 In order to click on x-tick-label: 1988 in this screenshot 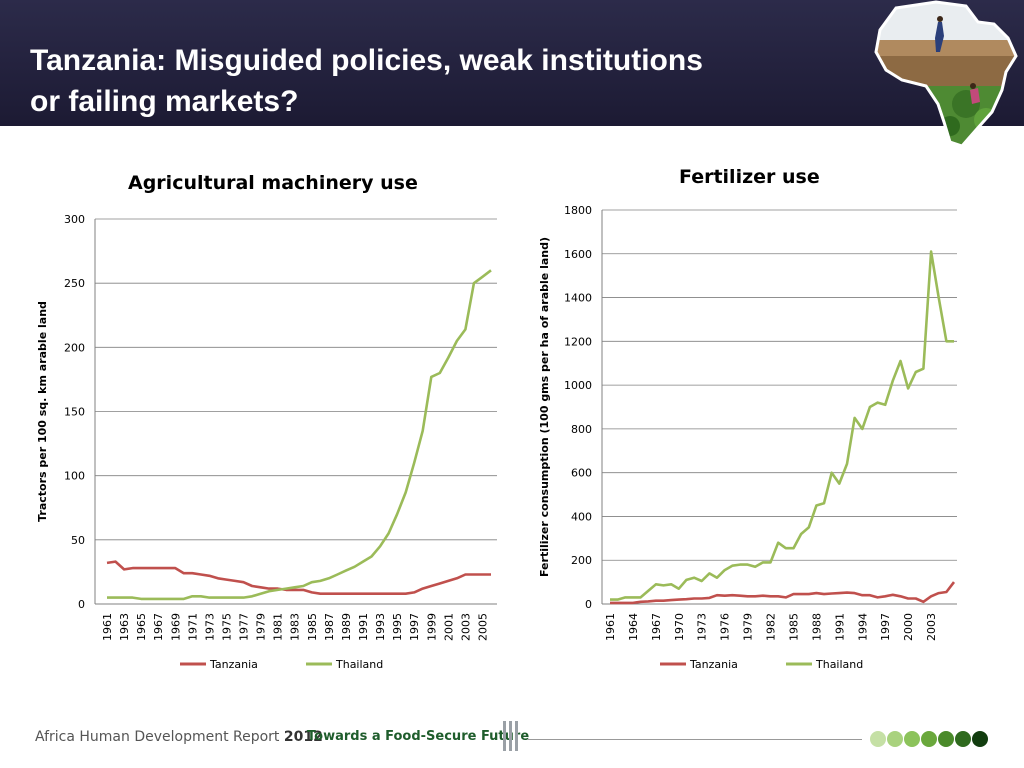, I will do `click(816, 627)`.